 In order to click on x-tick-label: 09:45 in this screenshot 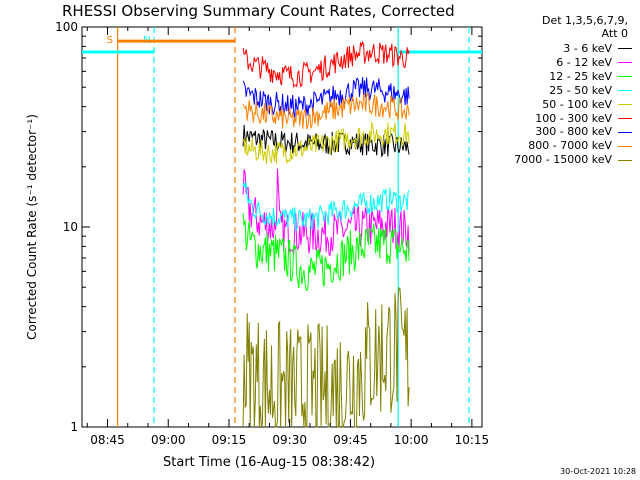, I will do `click(350, 440)`.